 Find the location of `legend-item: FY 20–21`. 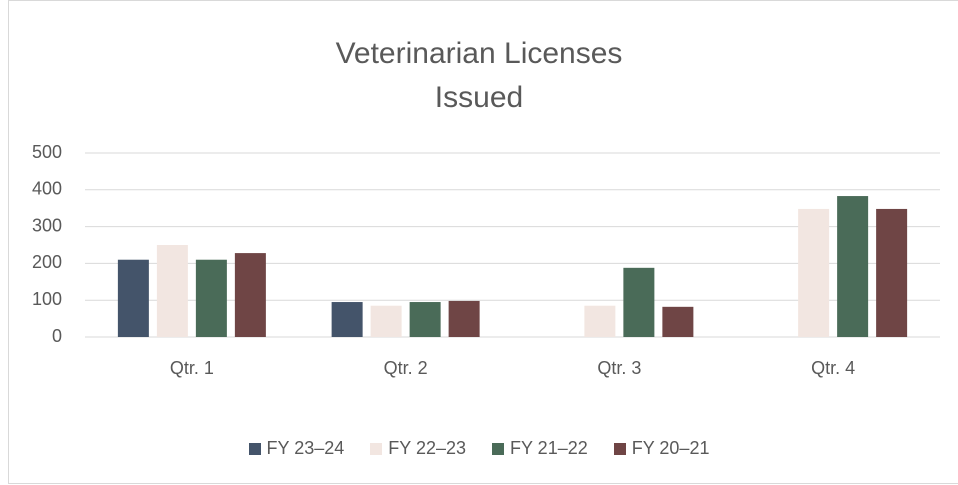

legend-item: FY 20–21 is located at coordinates (661, 448).